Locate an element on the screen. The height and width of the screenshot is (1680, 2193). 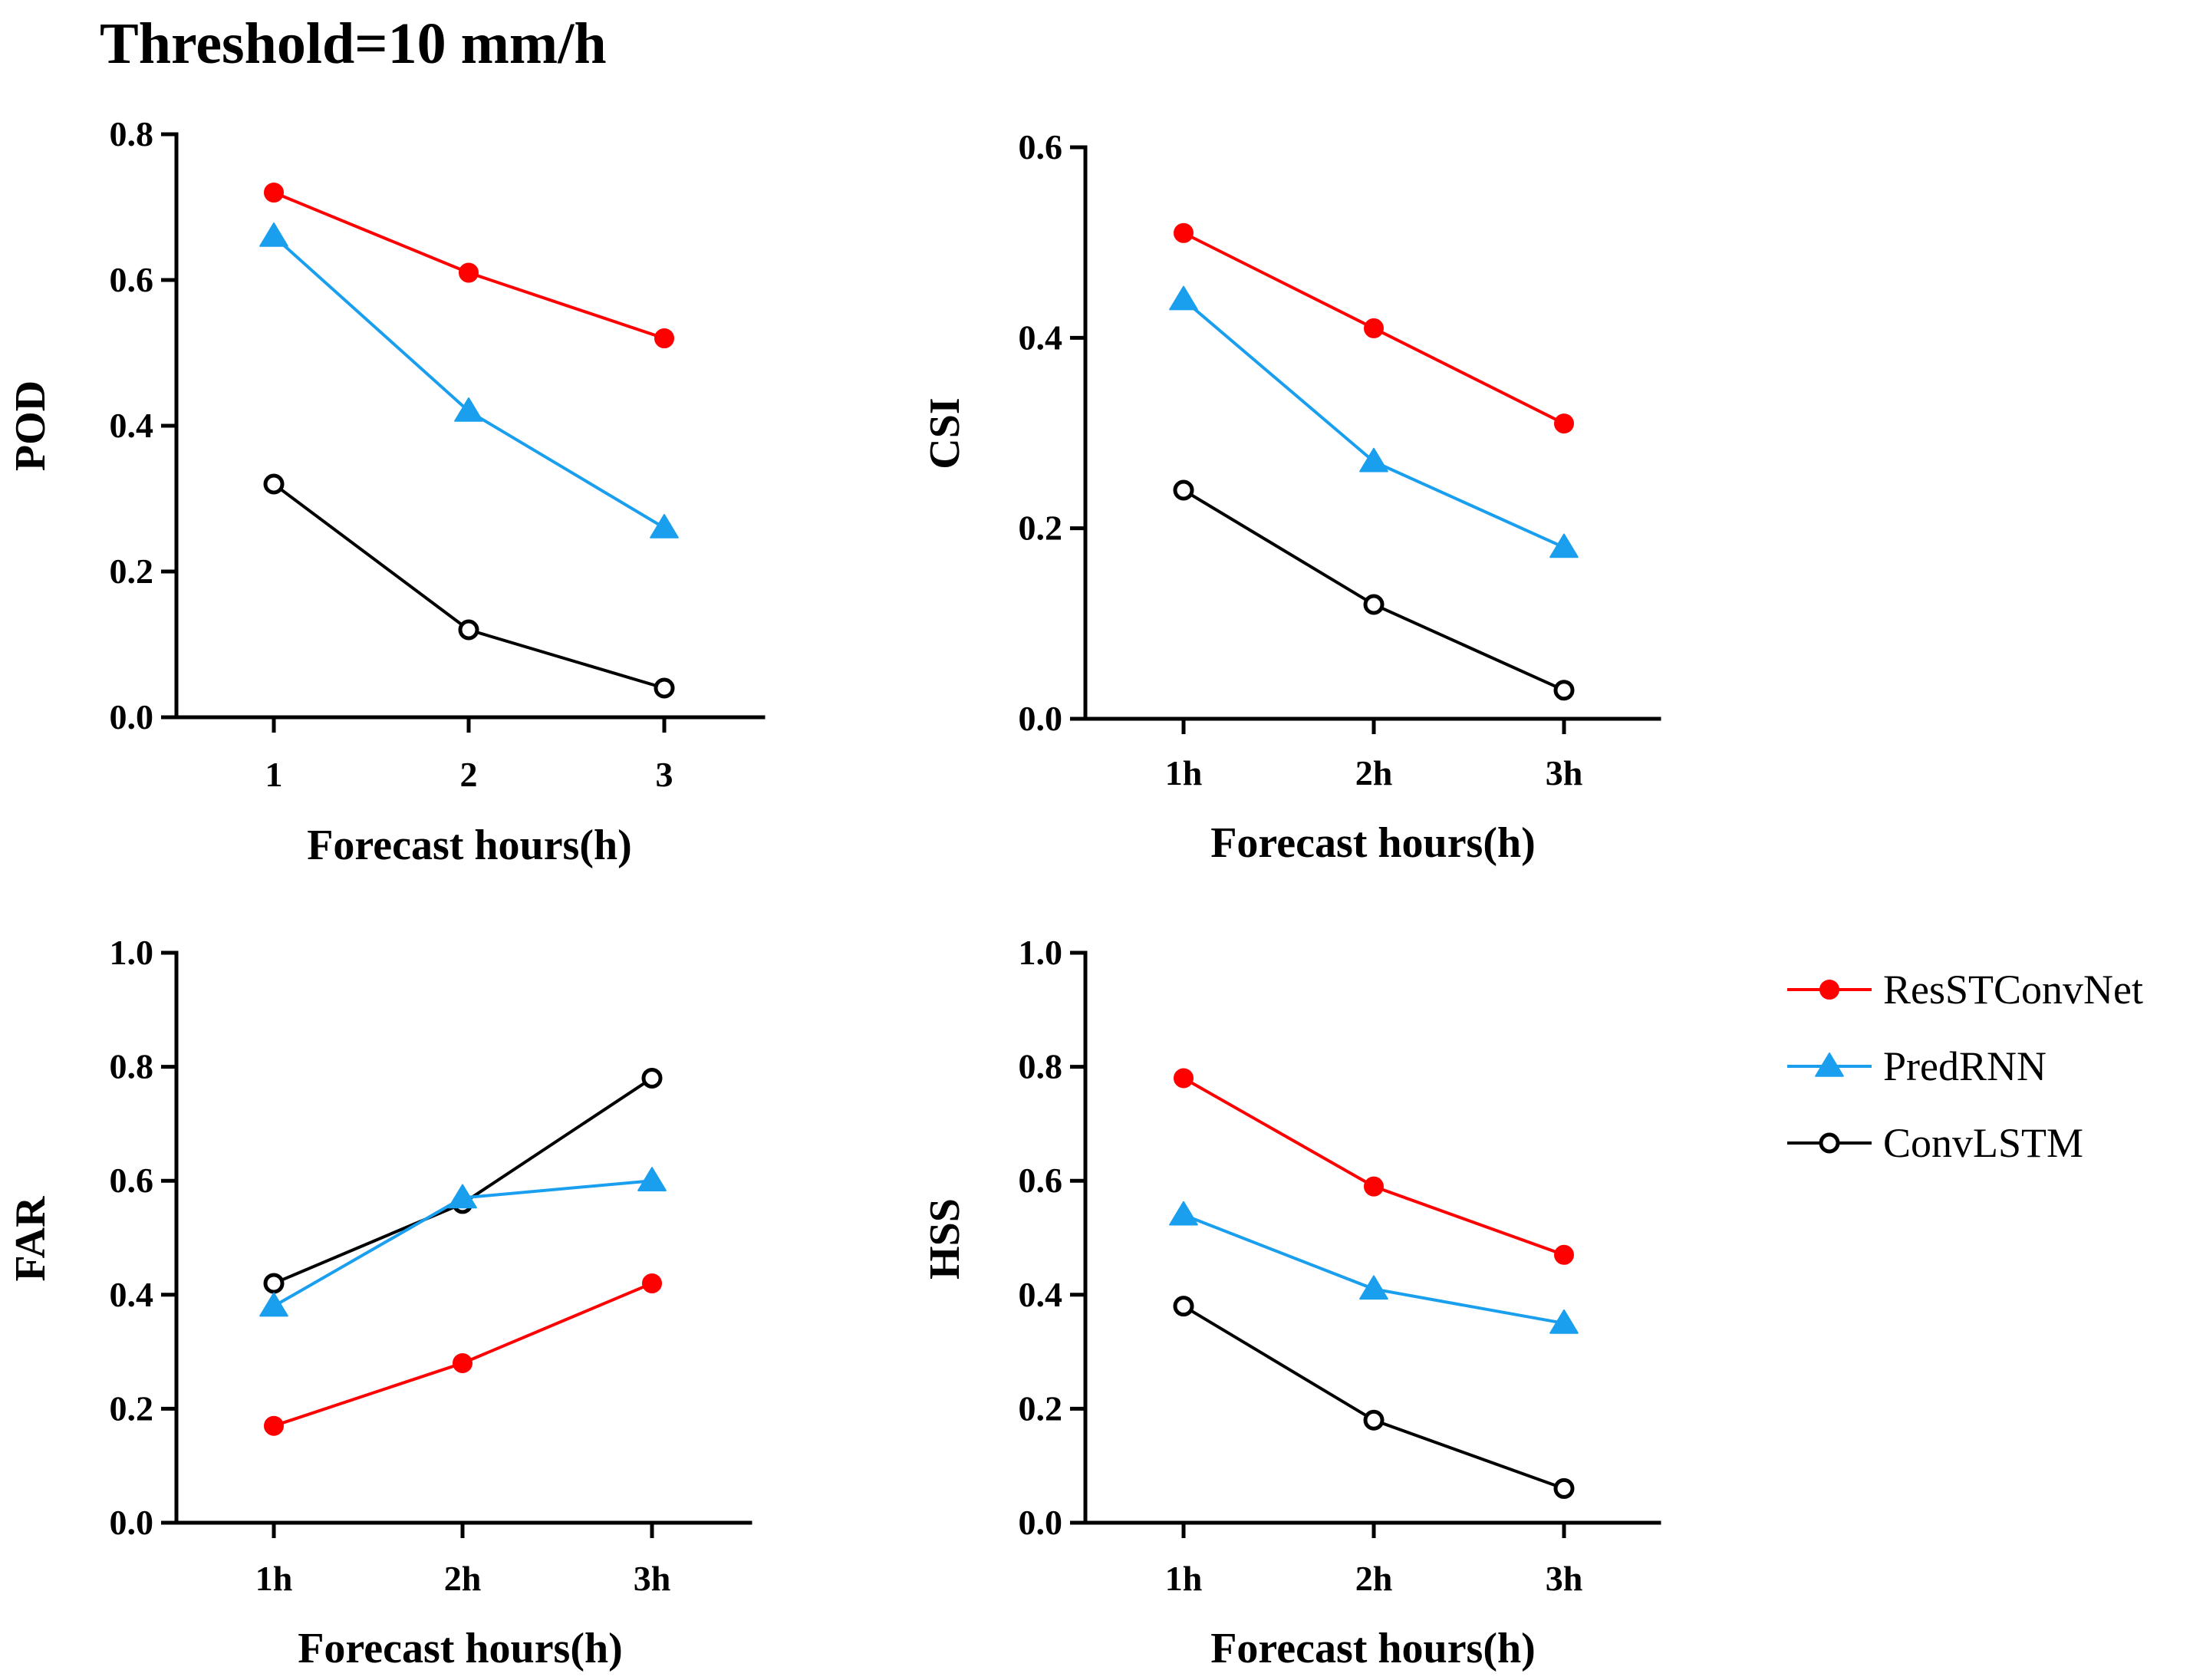
series-line-resstconvnet is located at coordinates (1374, 1166).